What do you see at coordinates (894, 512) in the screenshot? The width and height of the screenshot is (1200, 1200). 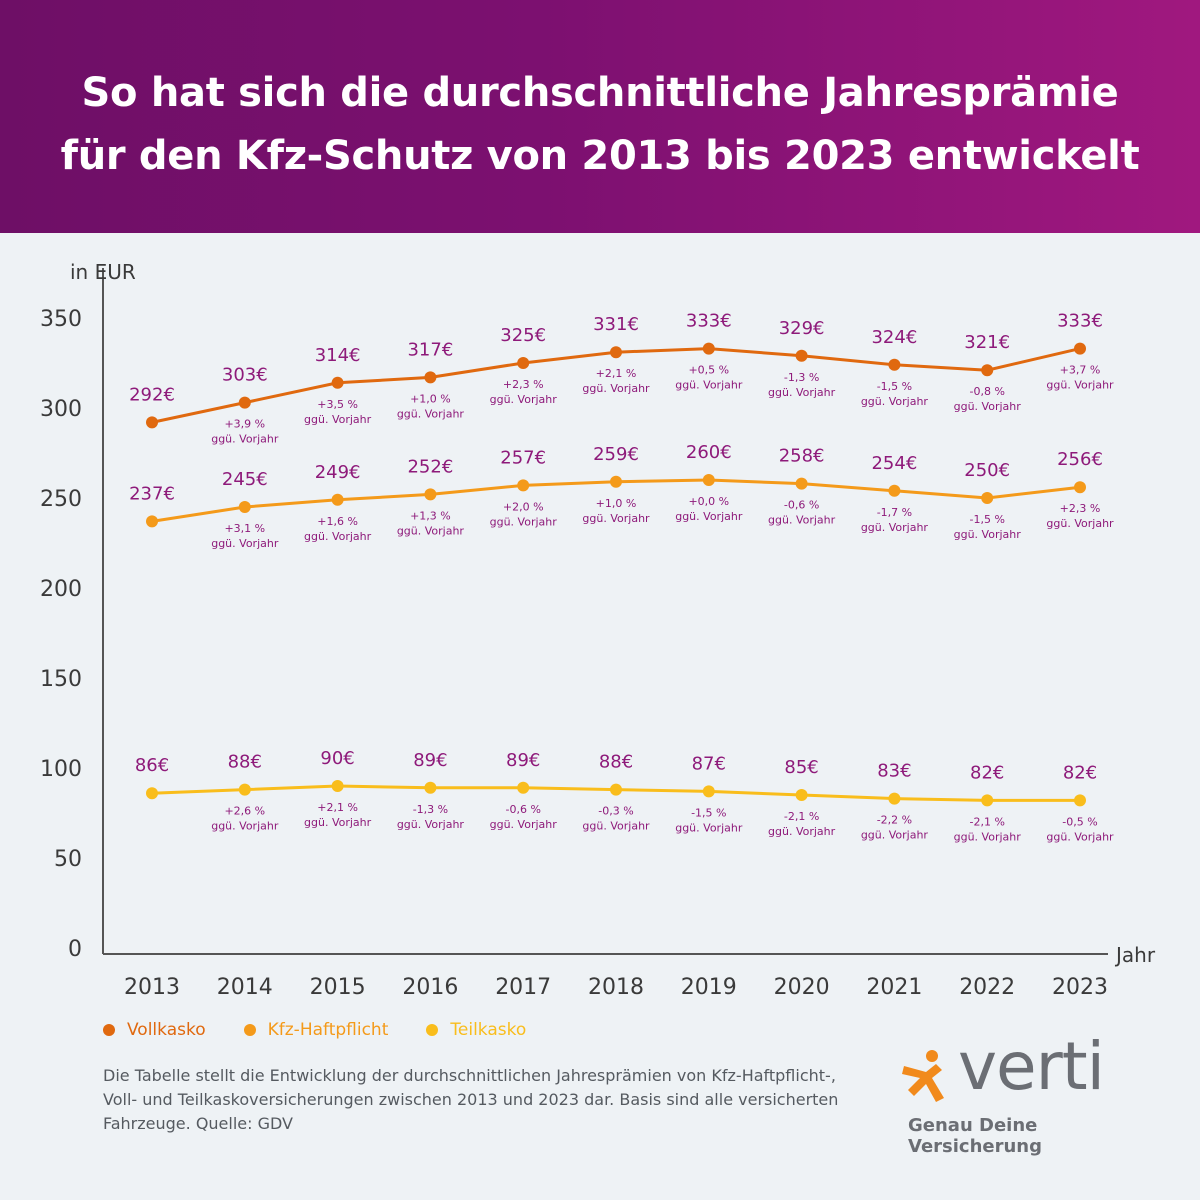 I see `change-label-kfz-haftpflicht: -1,7 %` at bounding box center [894, 512].